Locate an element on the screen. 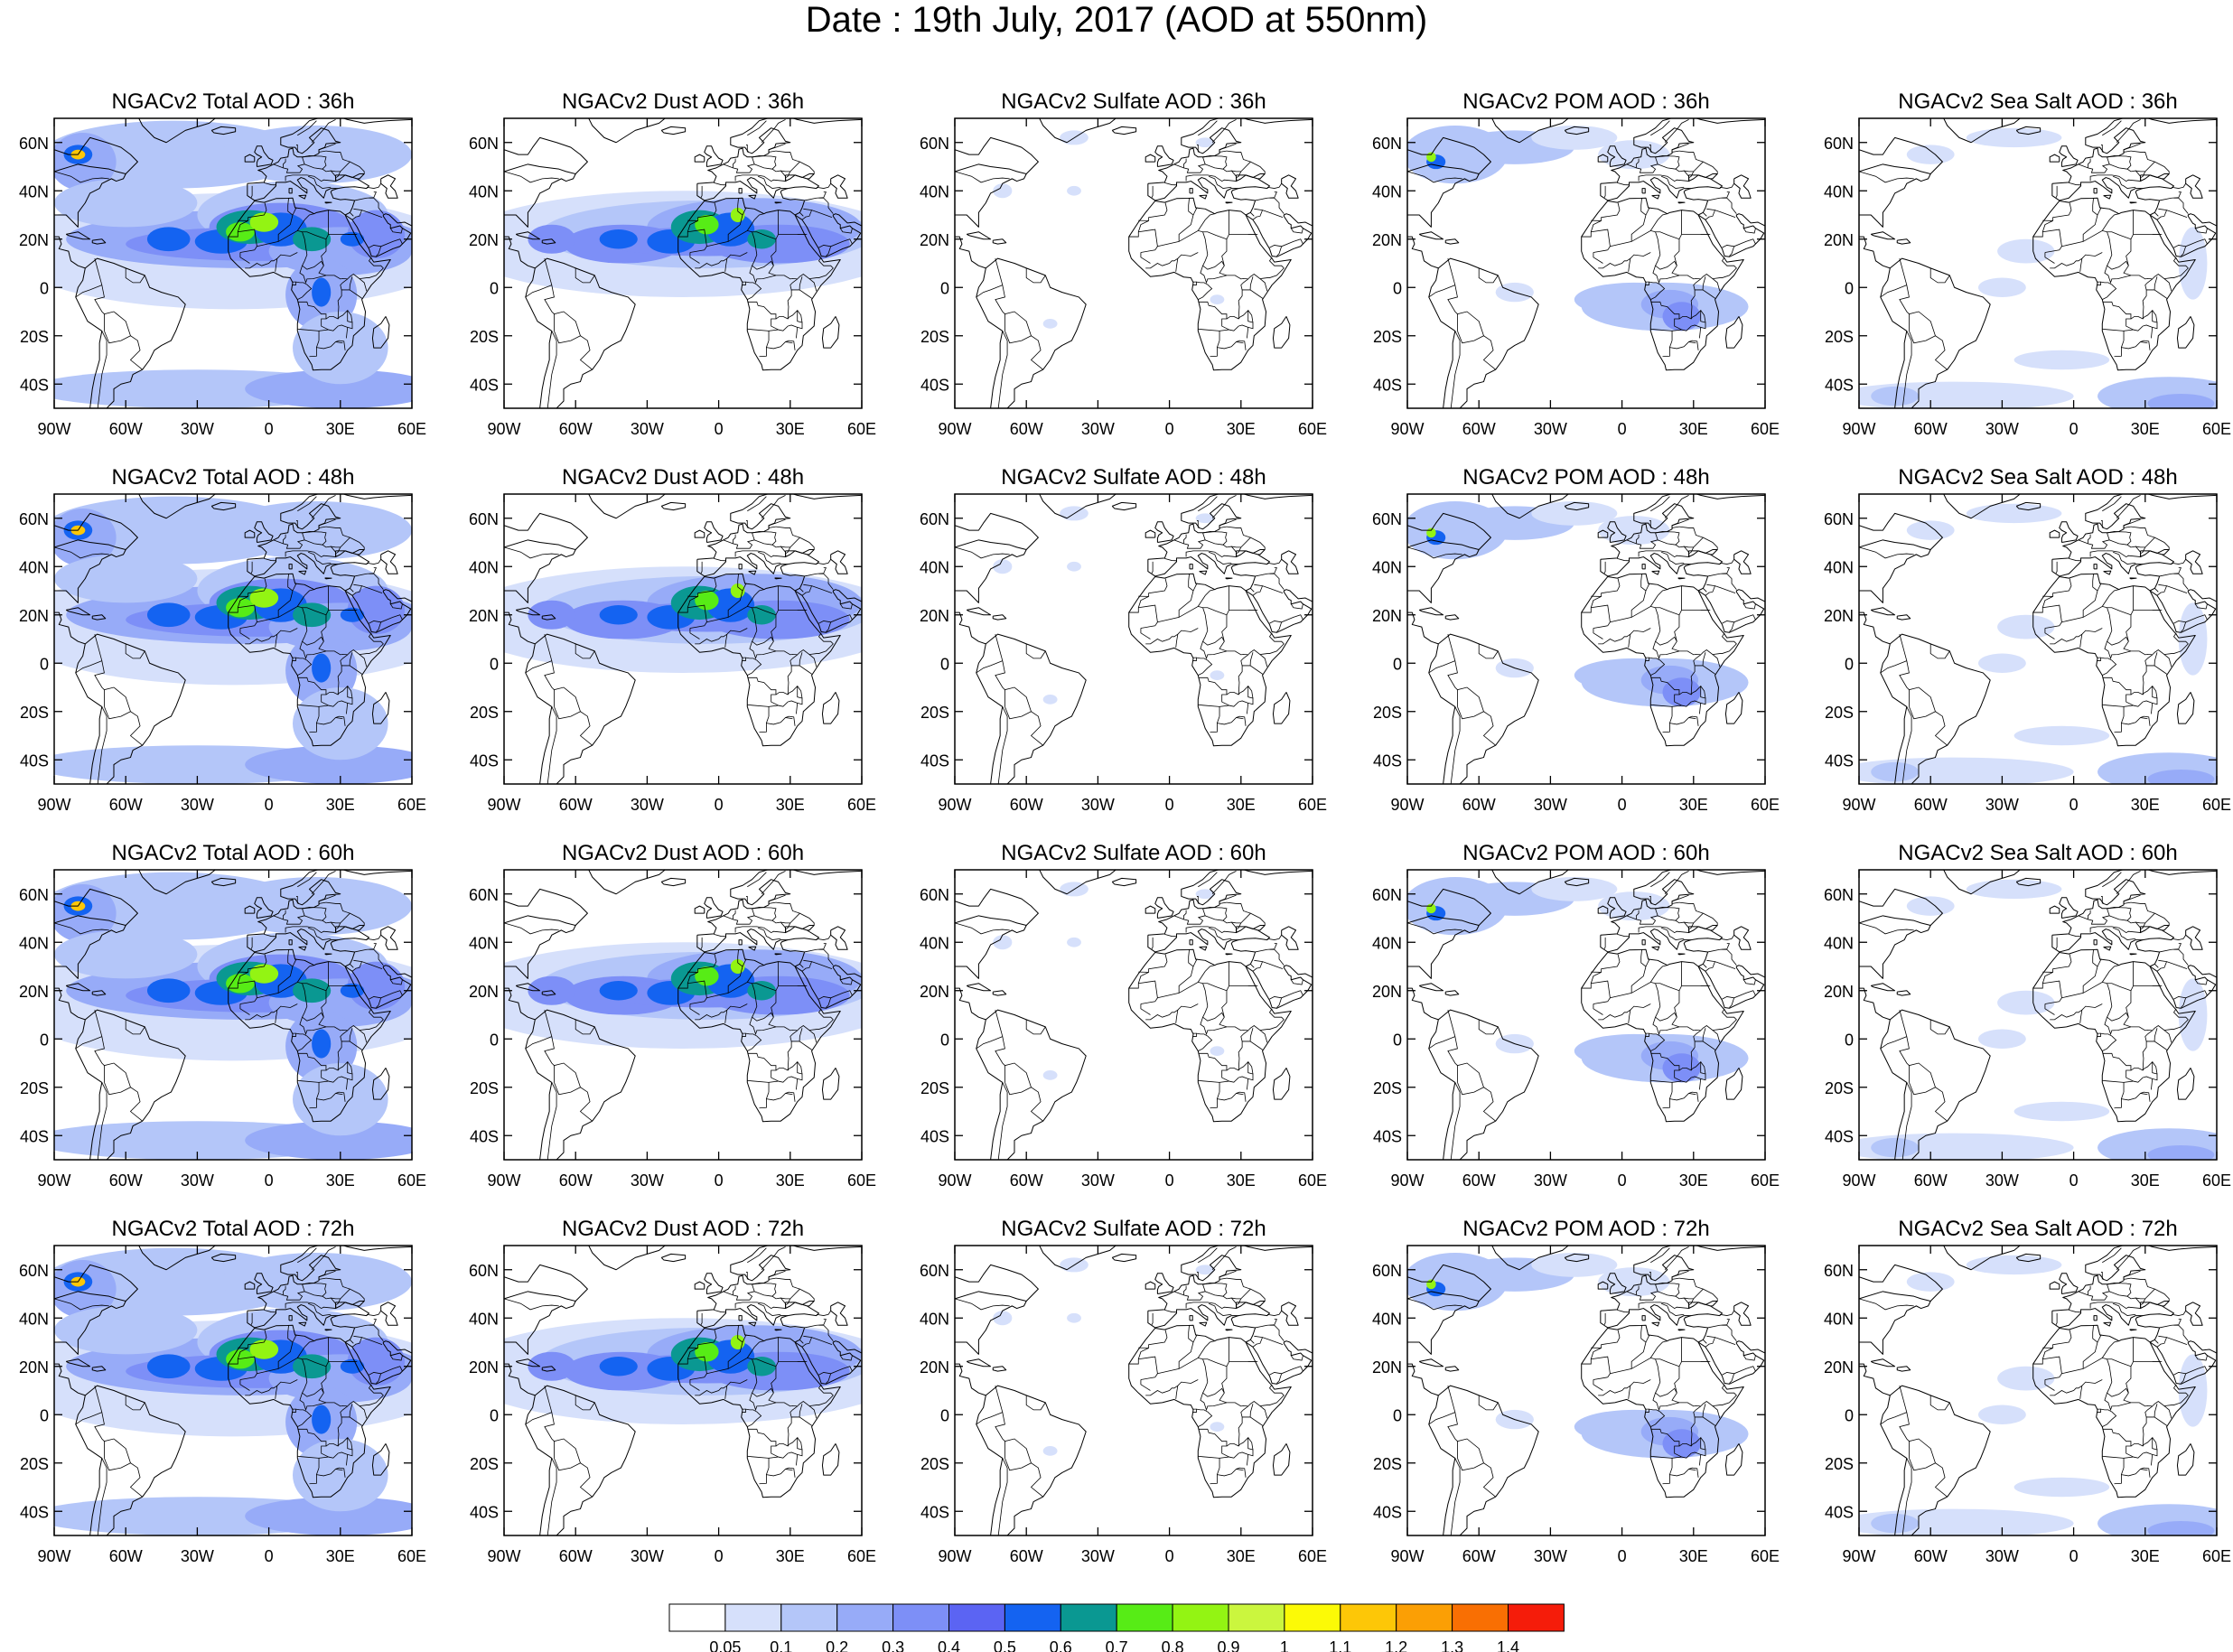 Image resolution: width=2233 pixels, height=1652 pixels. colorbar-label: 0.7 is located at coordinates (1117, 1645).